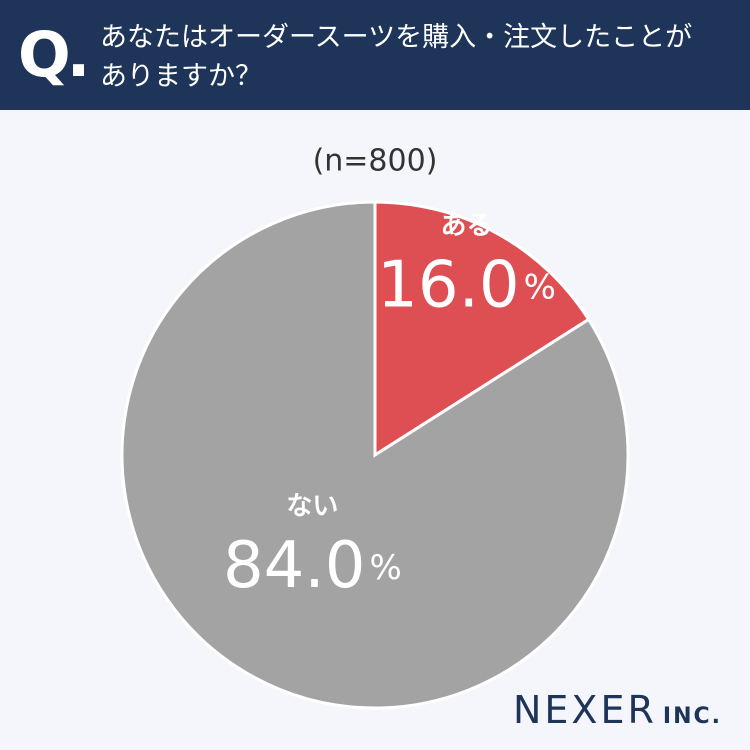 Image resolution: width=750 pixels, height=750 pixels. Describe the element at coordinates (312, 565) in the screenshot. I see `value-label: 84.0%` at that location.